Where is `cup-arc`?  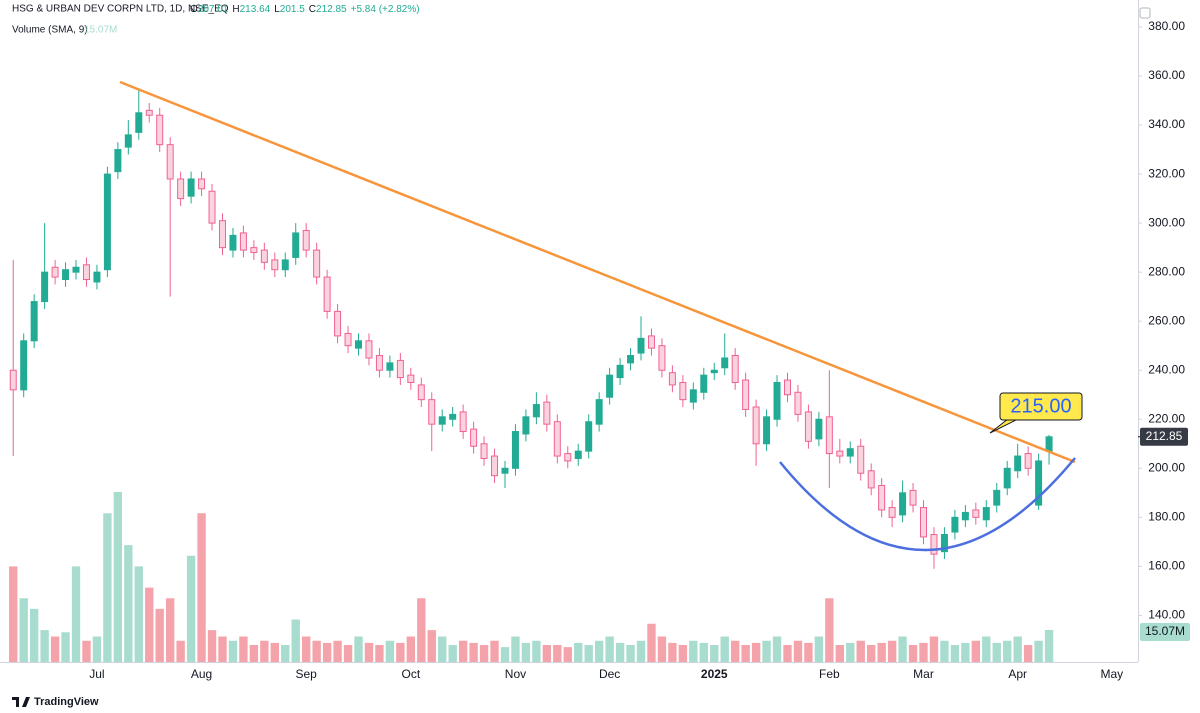
cup-arc is located at coordinates (927, 504).